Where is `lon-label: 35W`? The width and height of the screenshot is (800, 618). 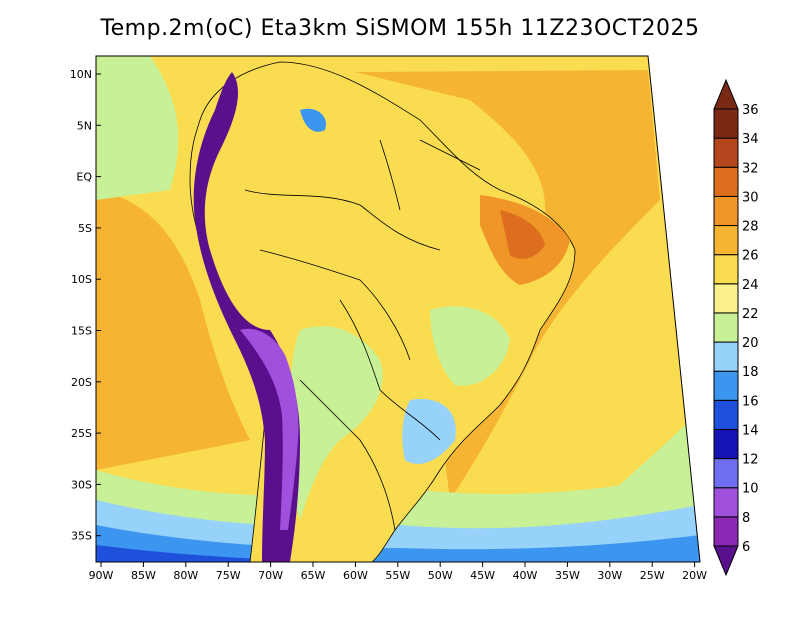 lon-label: 35W is located at coordinates (567, 575).